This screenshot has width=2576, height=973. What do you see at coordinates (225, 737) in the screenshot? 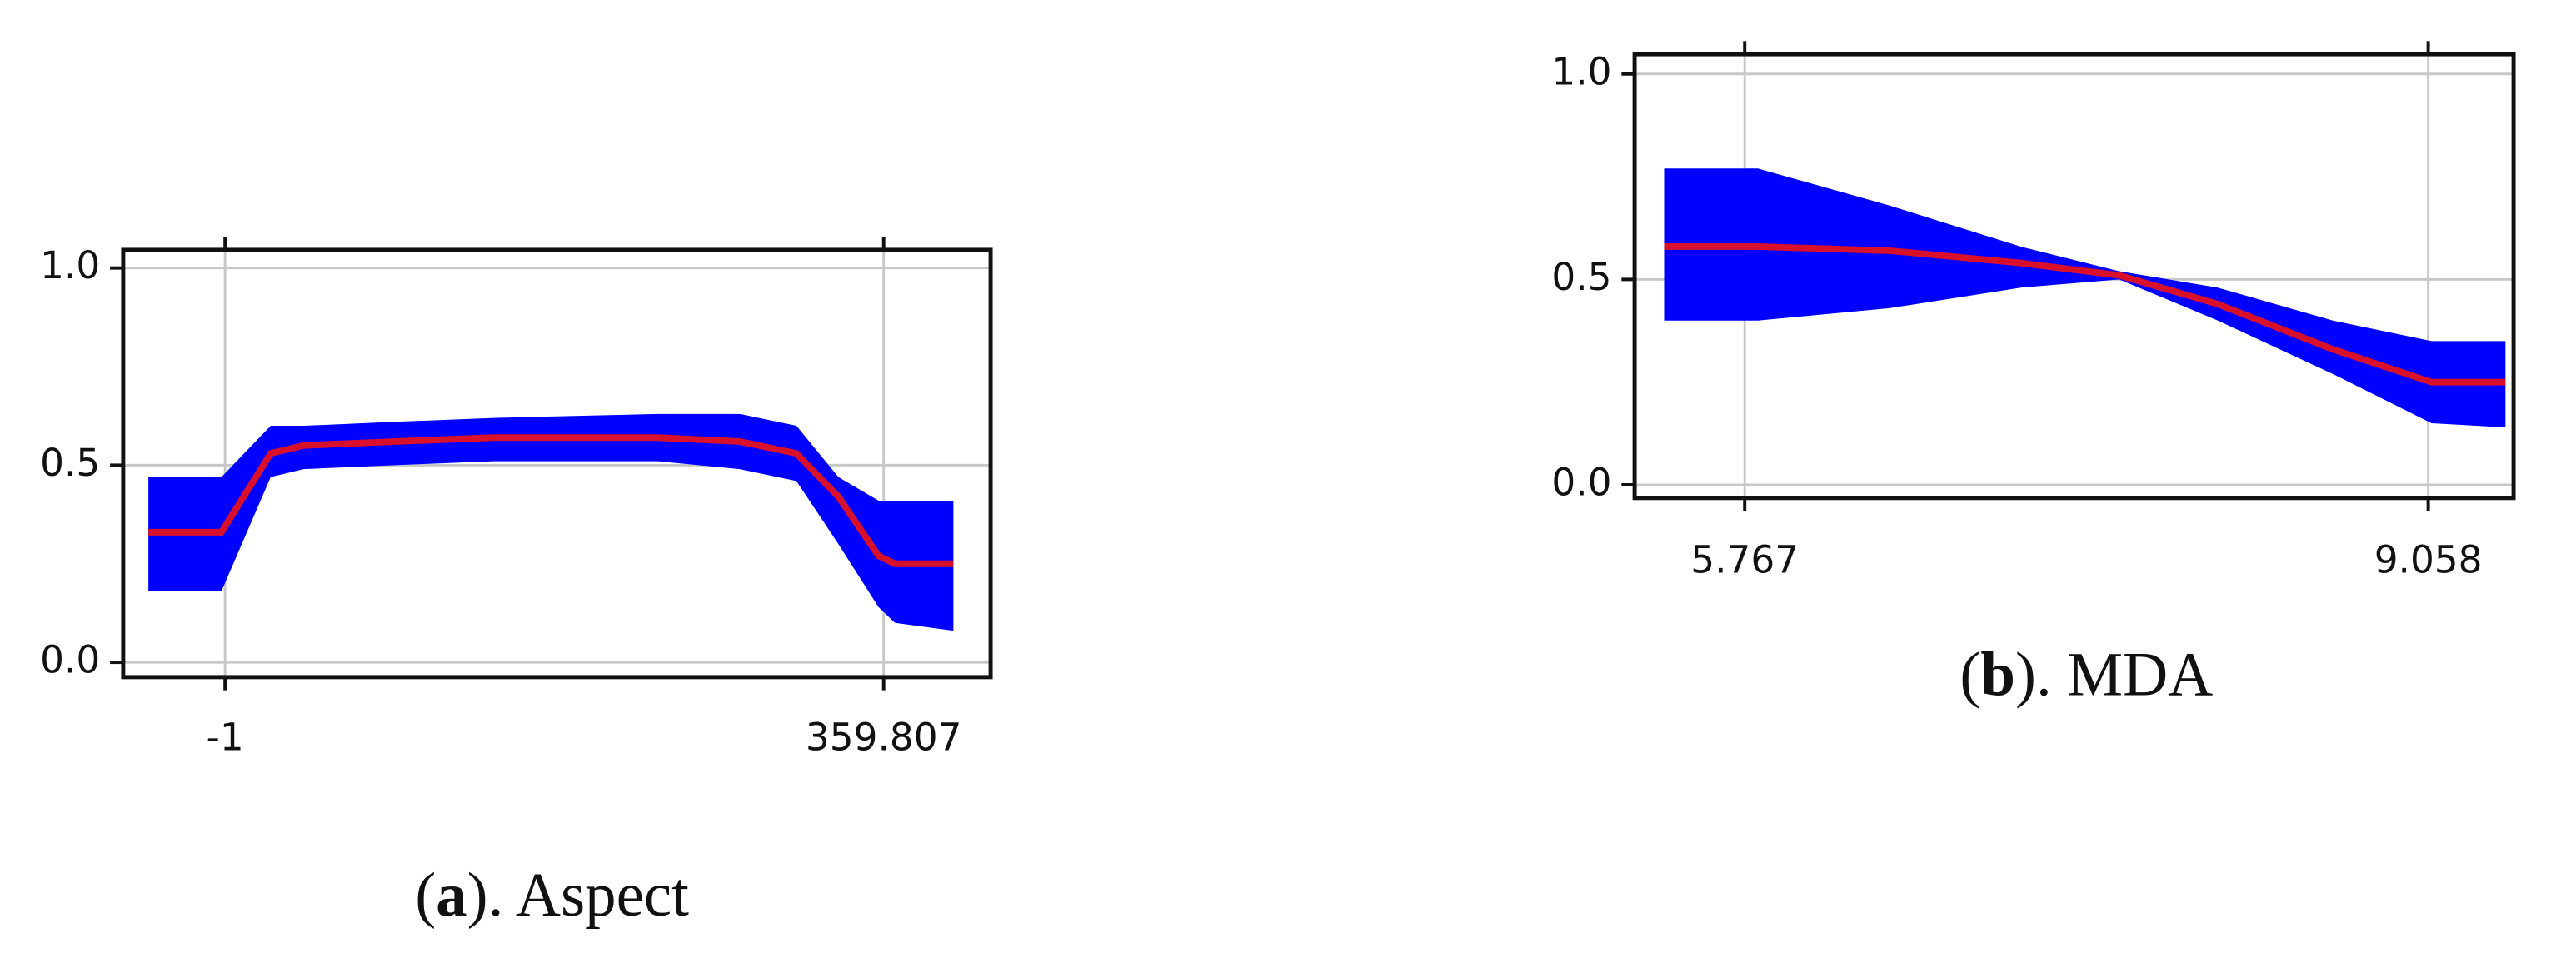
I see `x-tick-label: -1` at bounding box center [225, 737].